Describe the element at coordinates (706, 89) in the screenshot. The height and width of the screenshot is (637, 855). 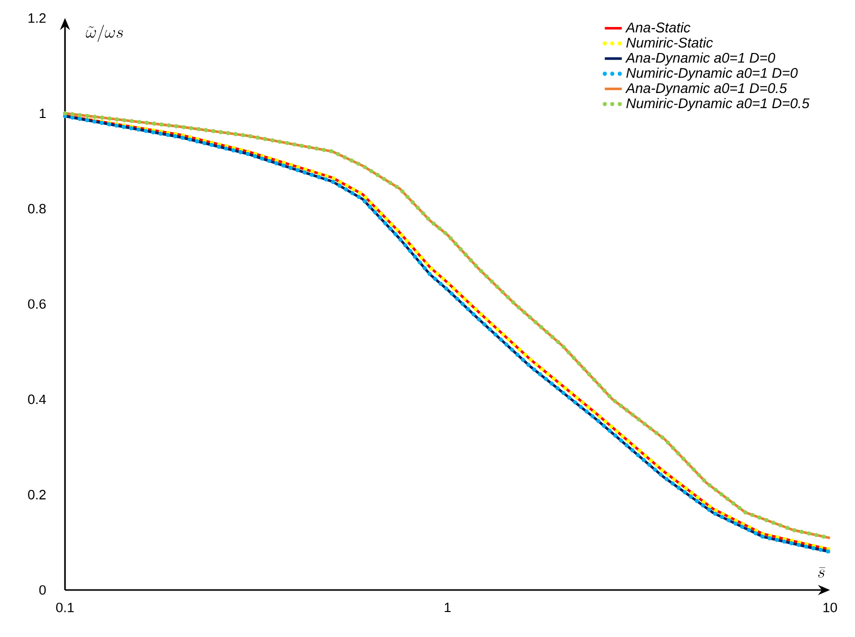
I see `legend-label: Ana-Dynamic a0=1 D=0.5` at that location.